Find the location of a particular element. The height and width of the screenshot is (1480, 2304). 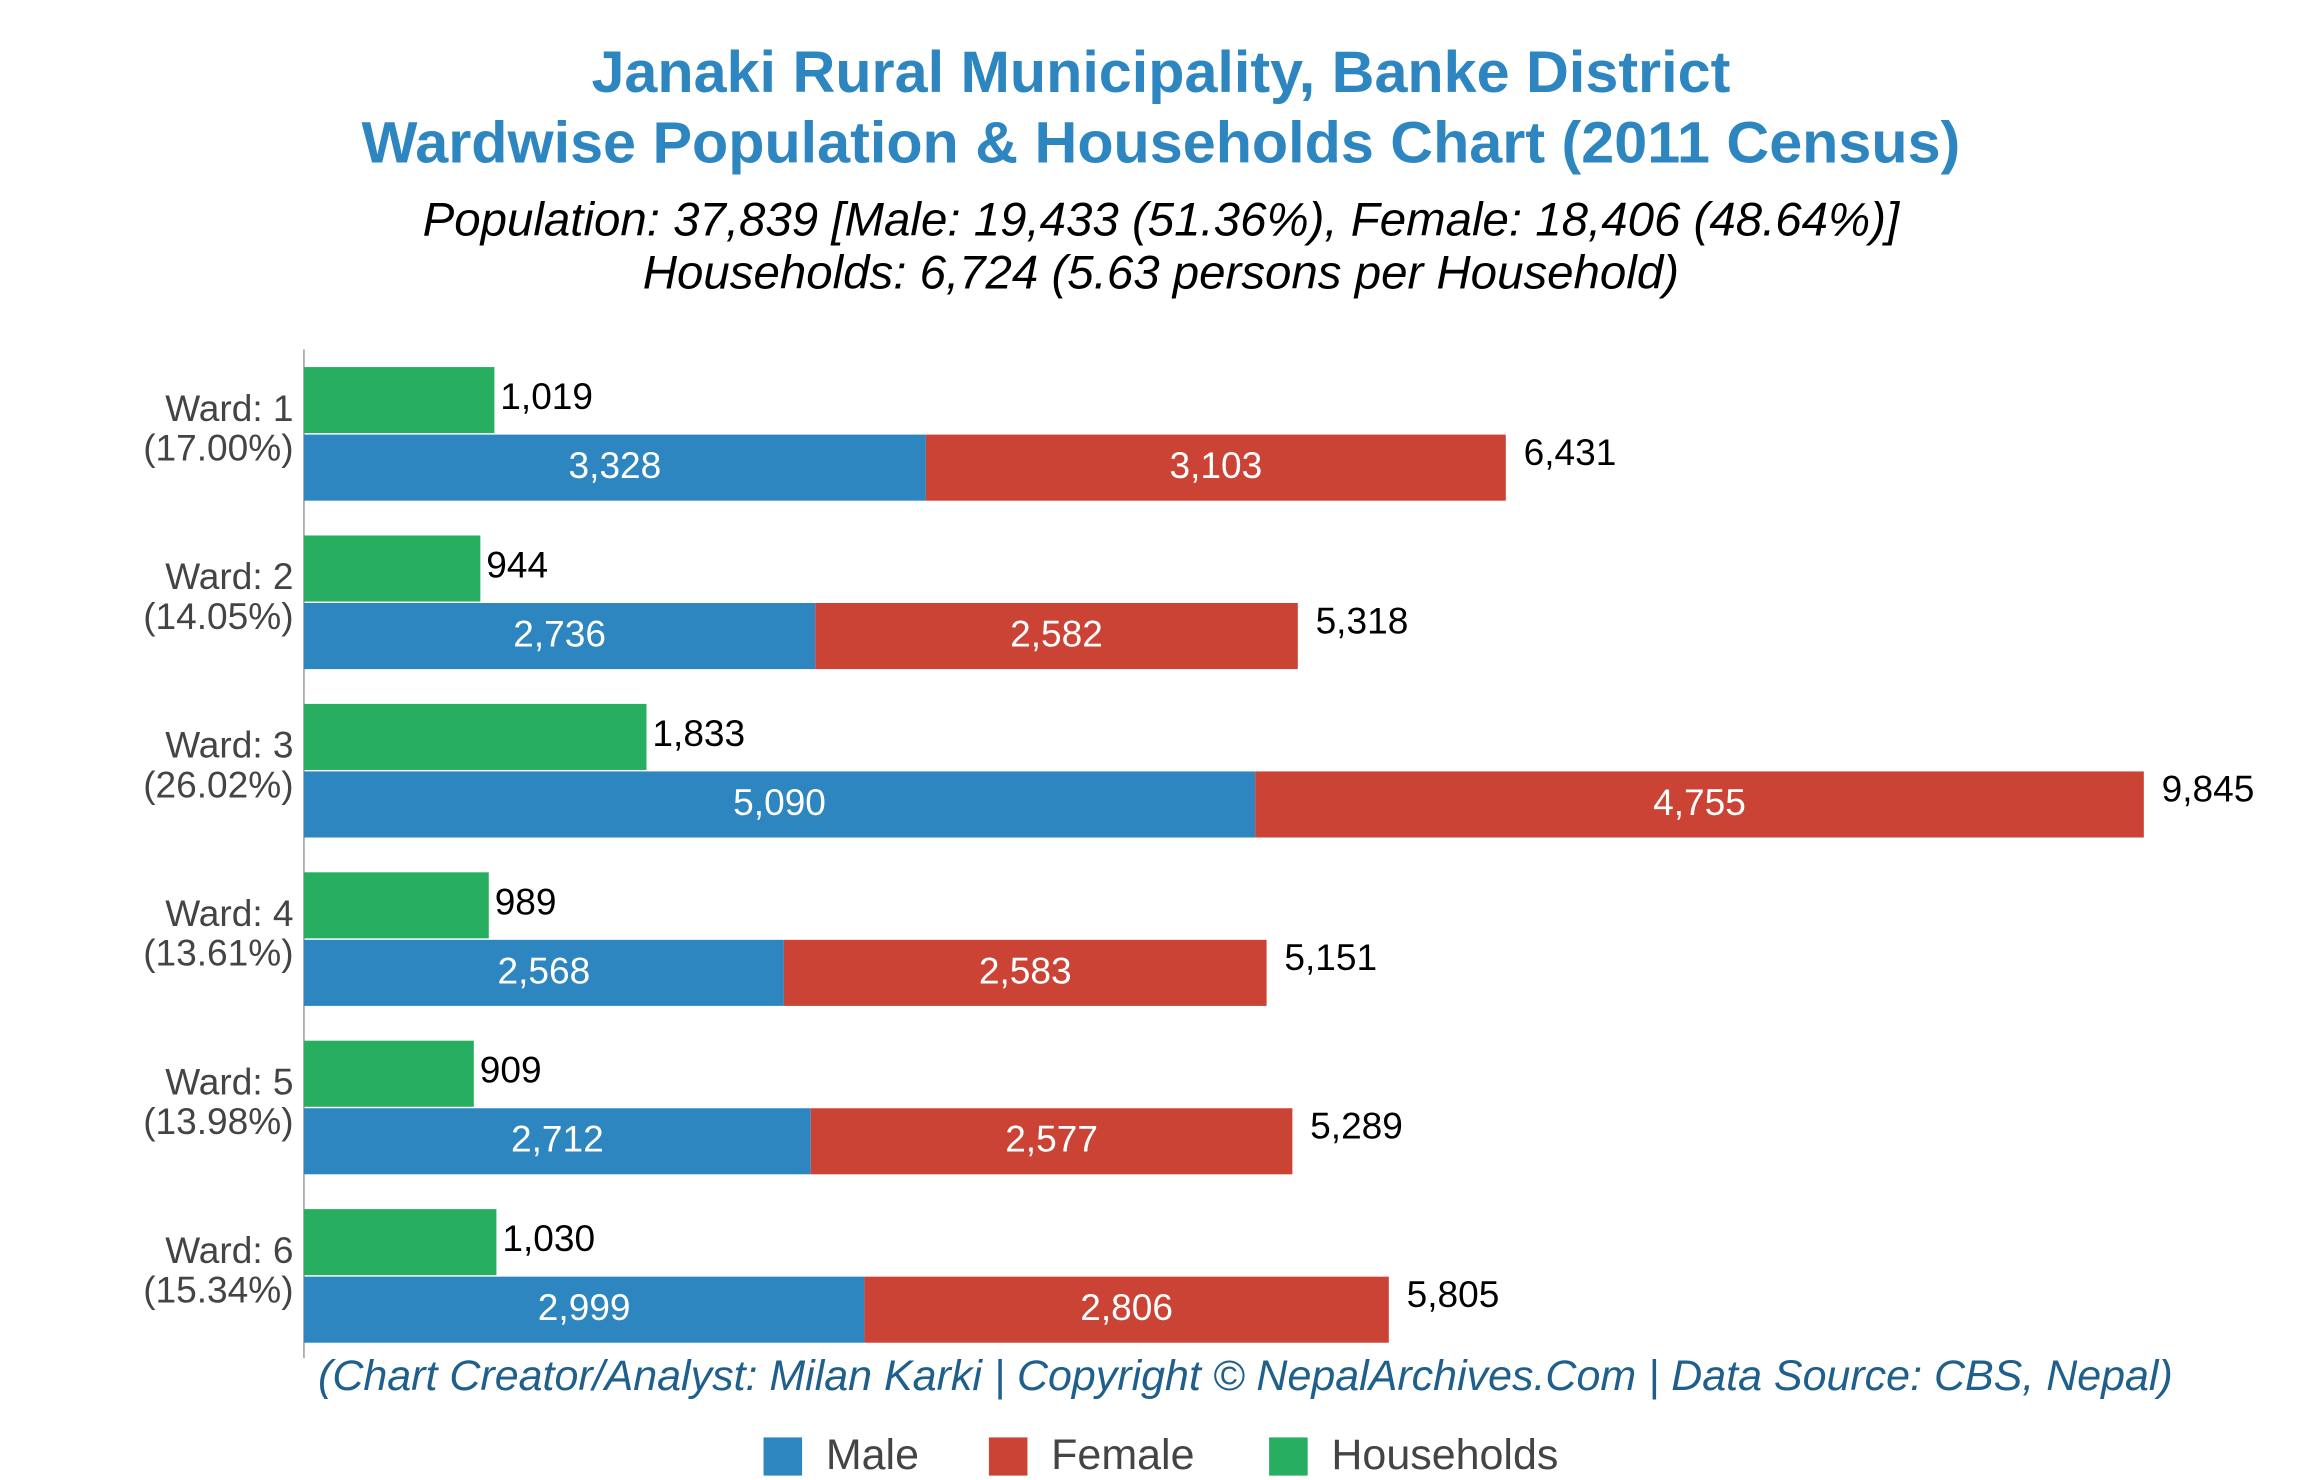

data-label: 3,103 is located at coordinates (1215, 465).